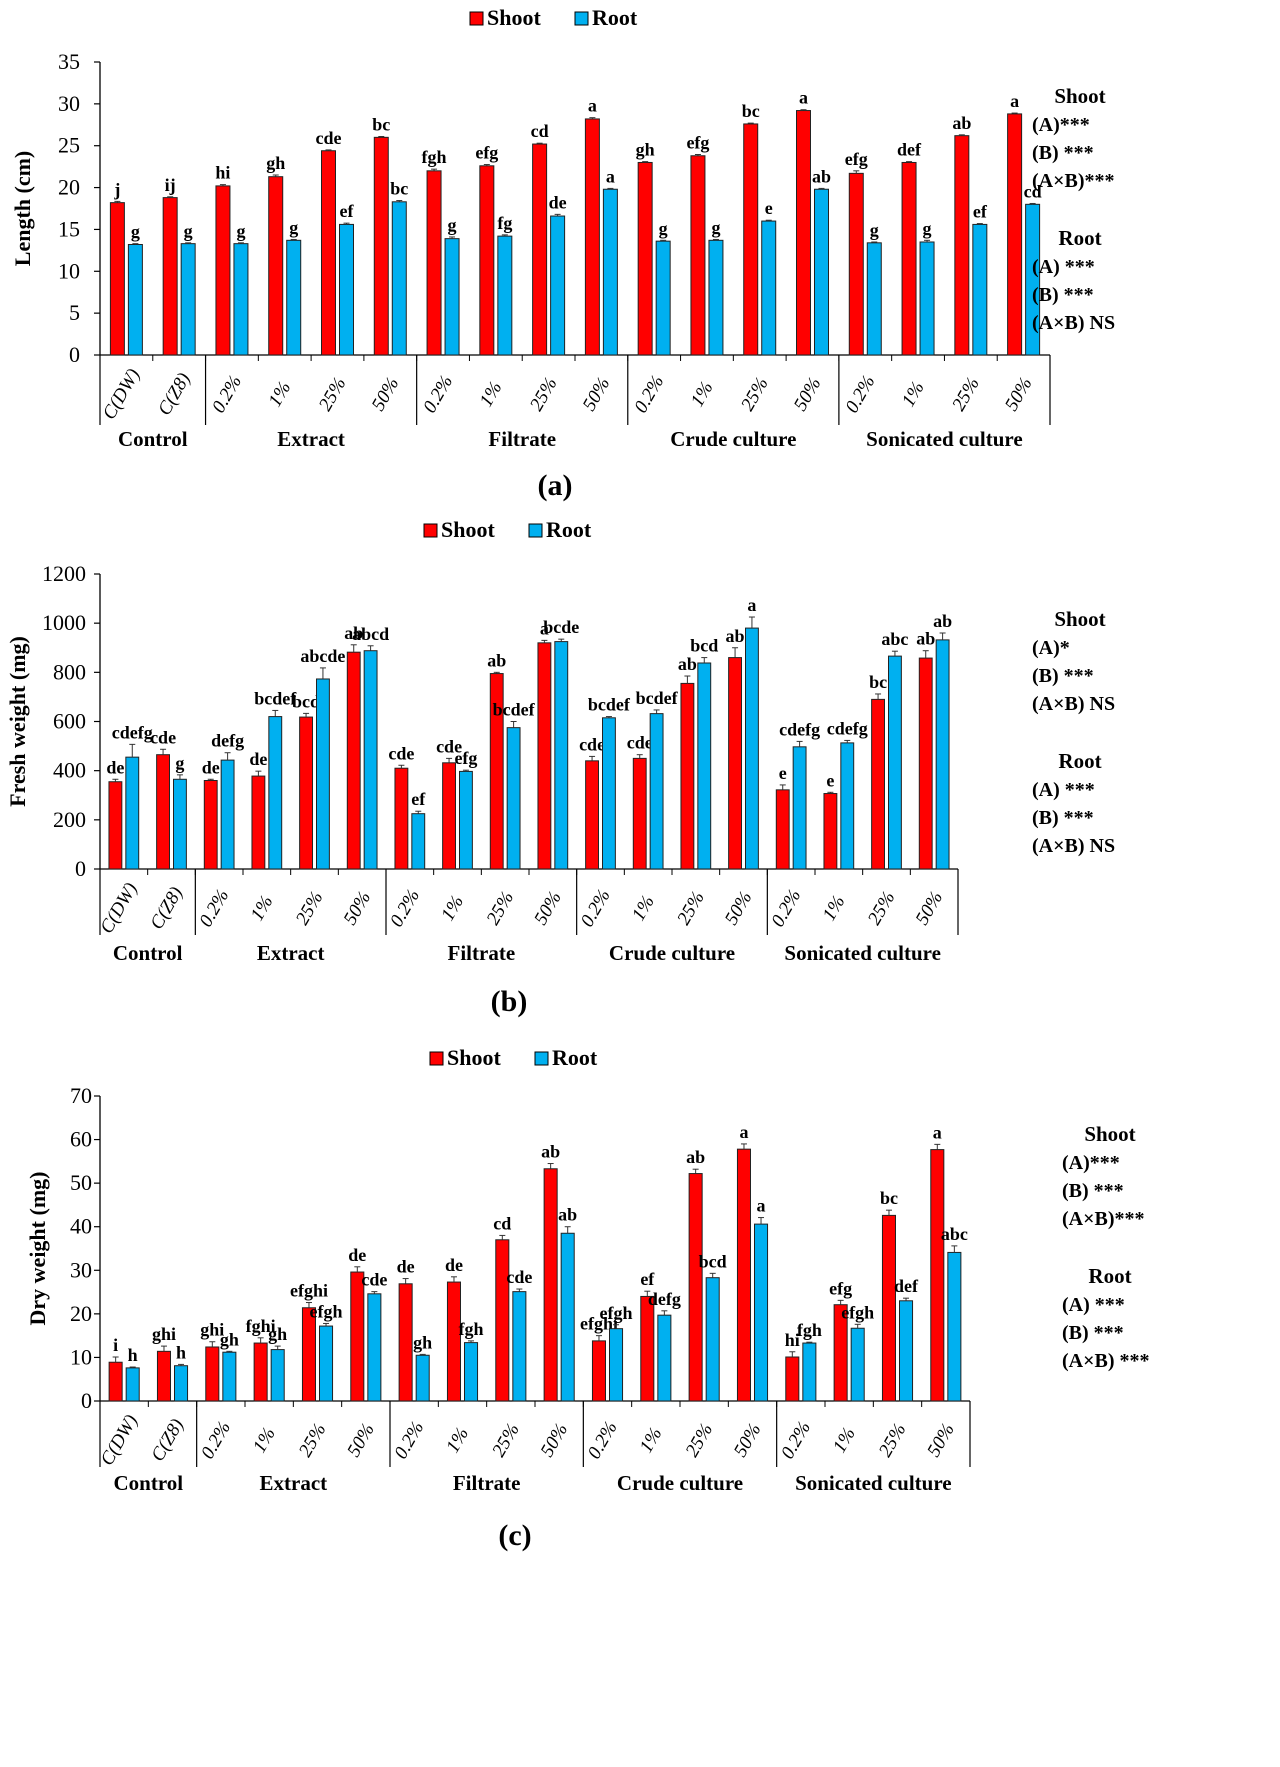  Describe the element at coordinates (149, 1483) in the screenshot. I see `group-label: Control` at that location.